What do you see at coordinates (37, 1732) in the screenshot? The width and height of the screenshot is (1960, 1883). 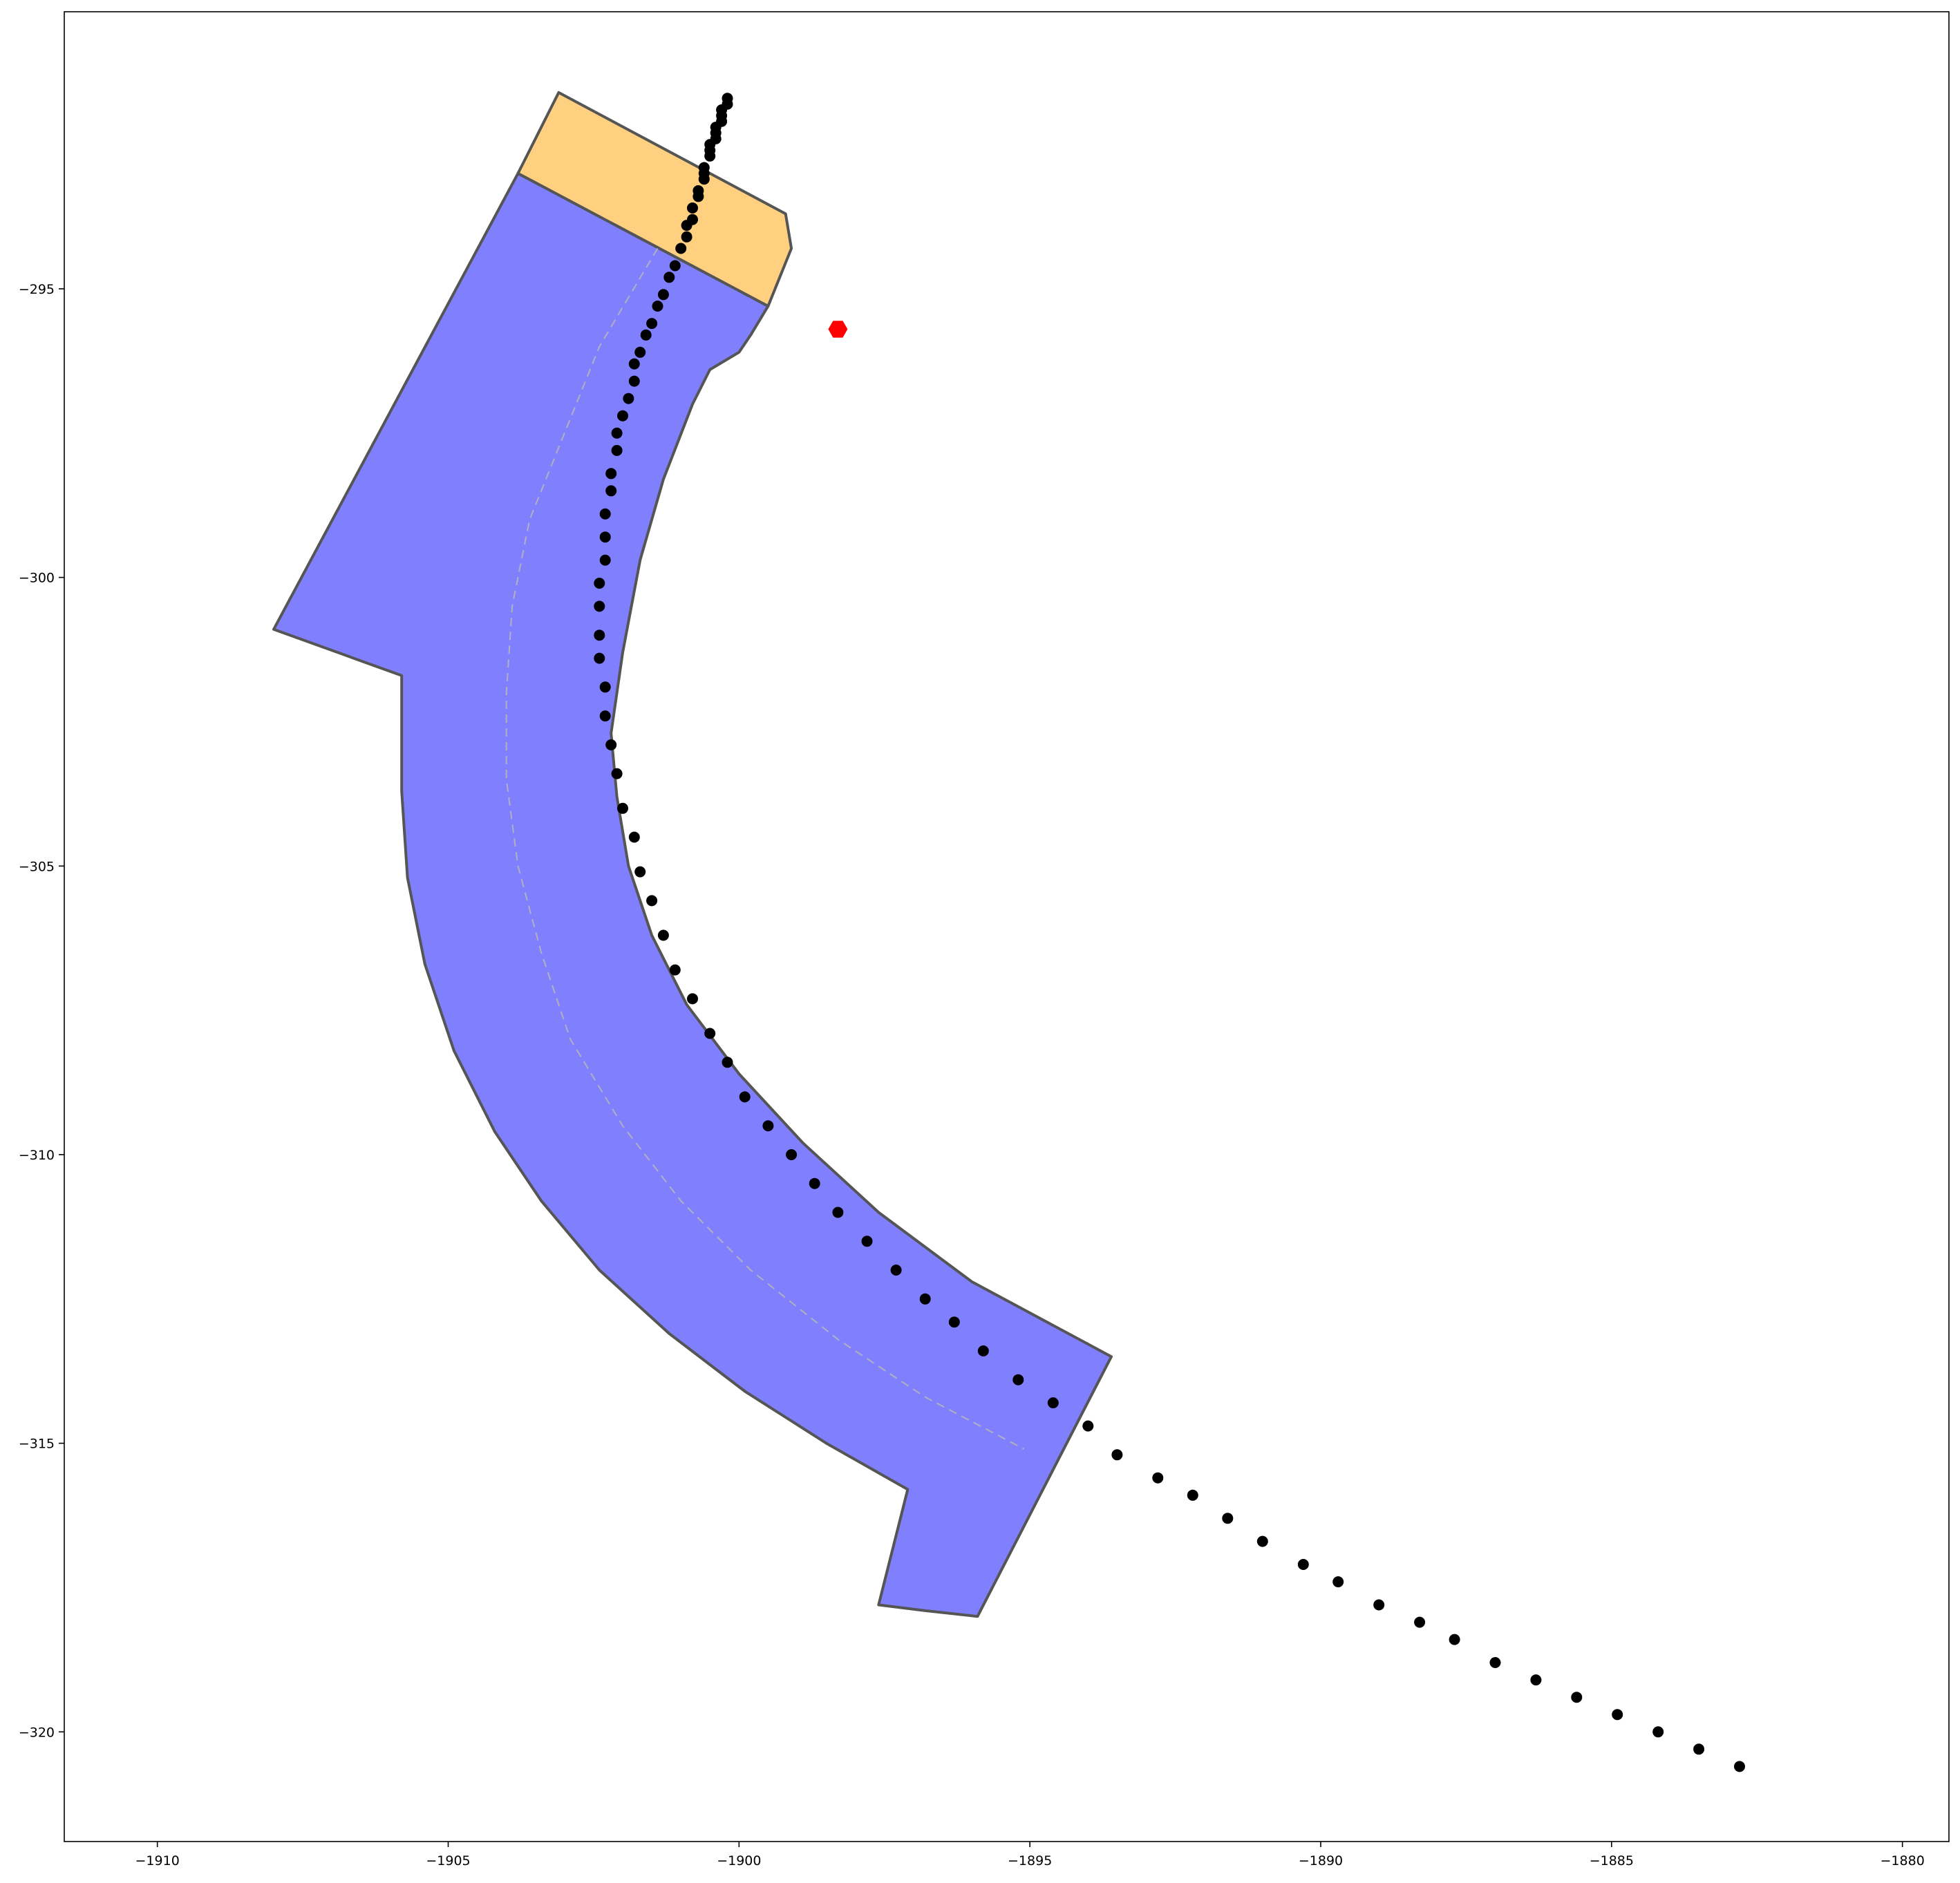 I see `y-tick-label: −320` at bounding box center [37, 1732].